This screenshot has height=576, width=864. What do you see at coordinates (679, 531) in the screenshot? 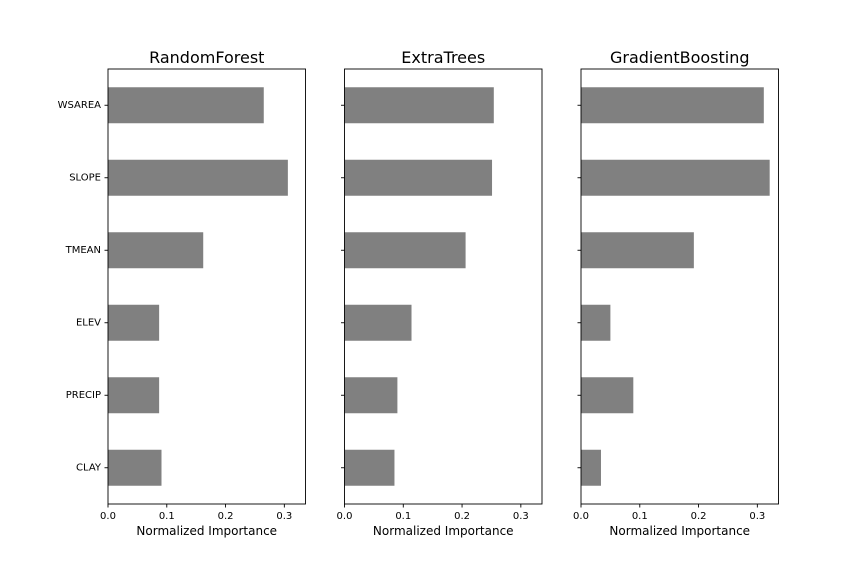
I see `x-axis-label-gradientboosting: Normalized Importance` at bounding box center [679, 531].